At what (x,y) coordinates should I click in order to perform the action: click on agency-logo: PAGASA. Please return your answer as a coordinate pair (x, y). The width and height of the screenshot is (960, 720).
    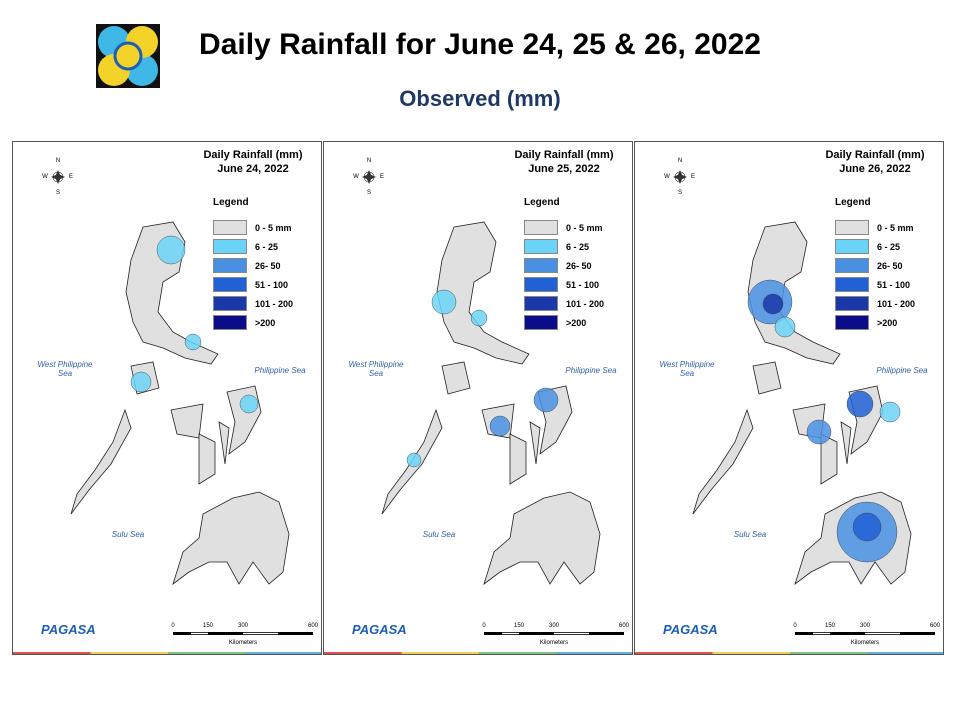
    Looking at the image, I should click on (68, 629).